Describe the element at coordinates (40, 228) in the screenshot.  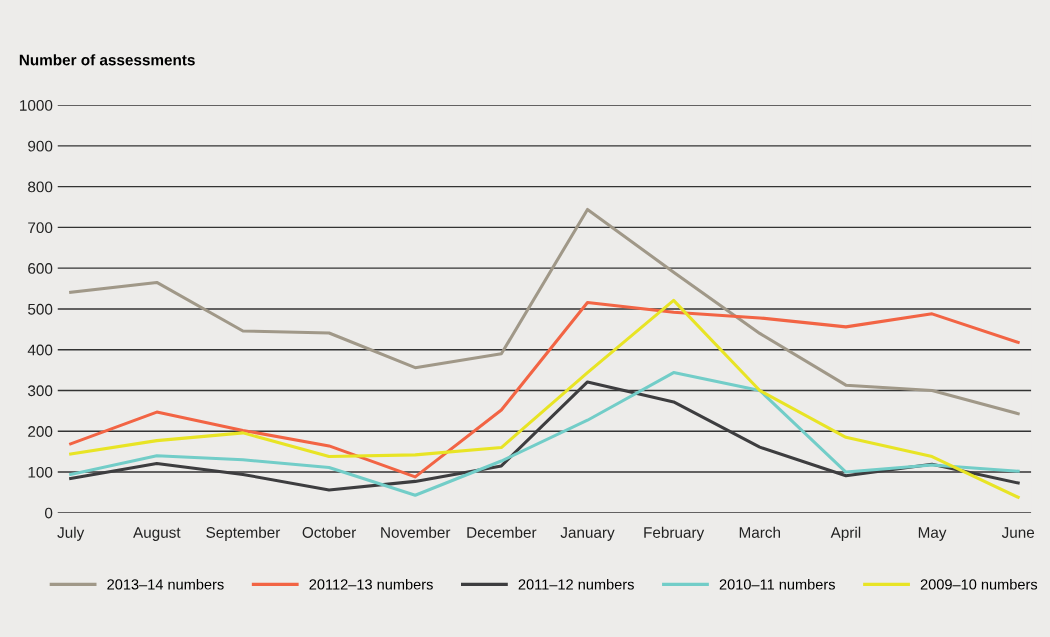
I see `y-tick-label: 700` at that location.